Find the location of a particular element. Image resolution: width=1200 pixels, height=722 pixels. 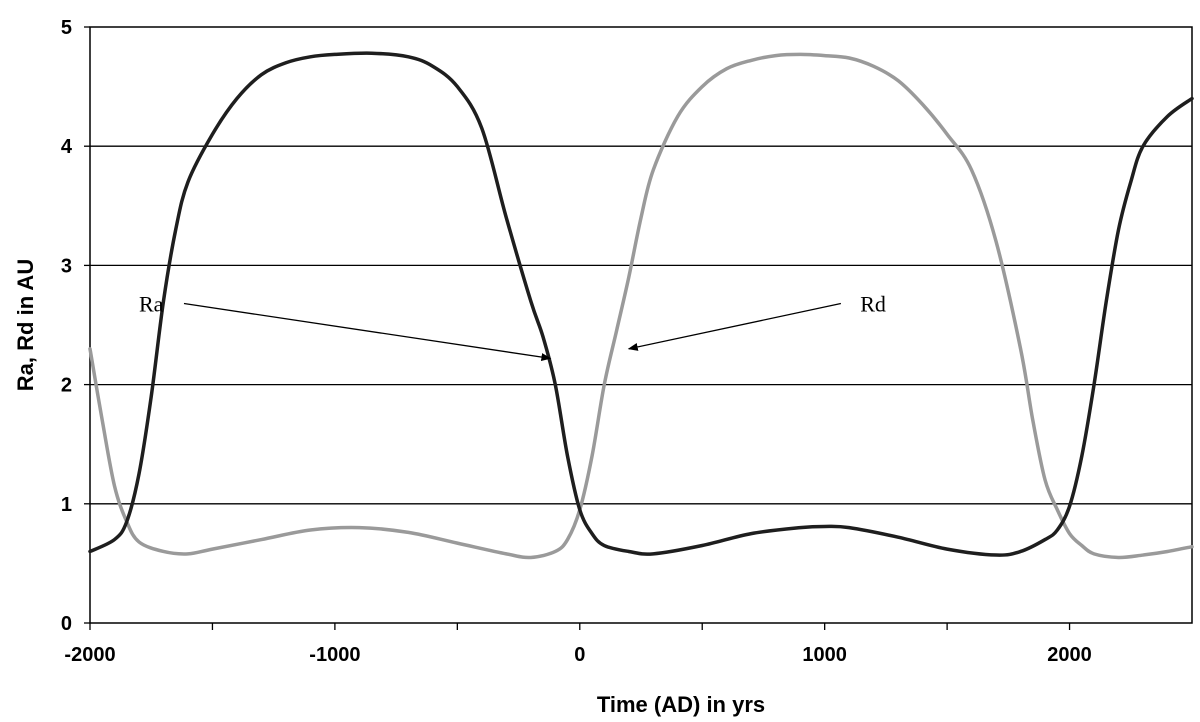

y-tick-label: 1 is located at coordinates (66, 505).